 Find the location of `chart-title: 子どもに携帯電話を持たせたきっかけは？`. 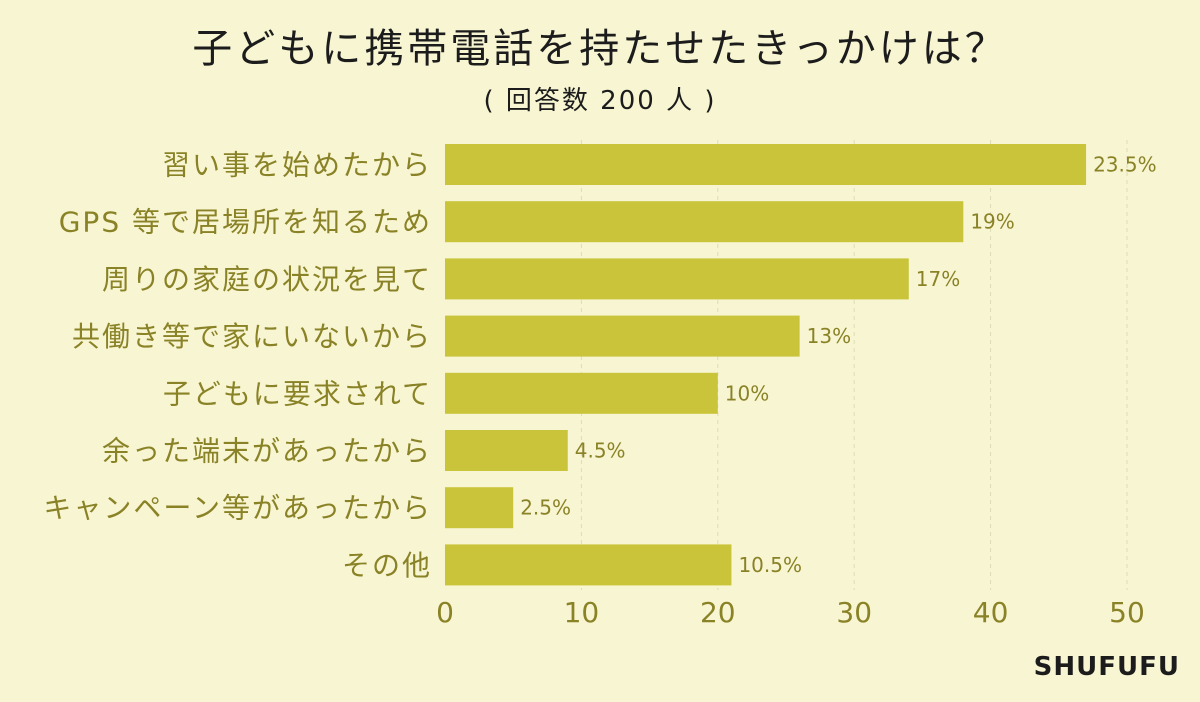

chart-title: 子どもに携帯電話を持たせたきっかけは？ is located at coordinates (600, 49).